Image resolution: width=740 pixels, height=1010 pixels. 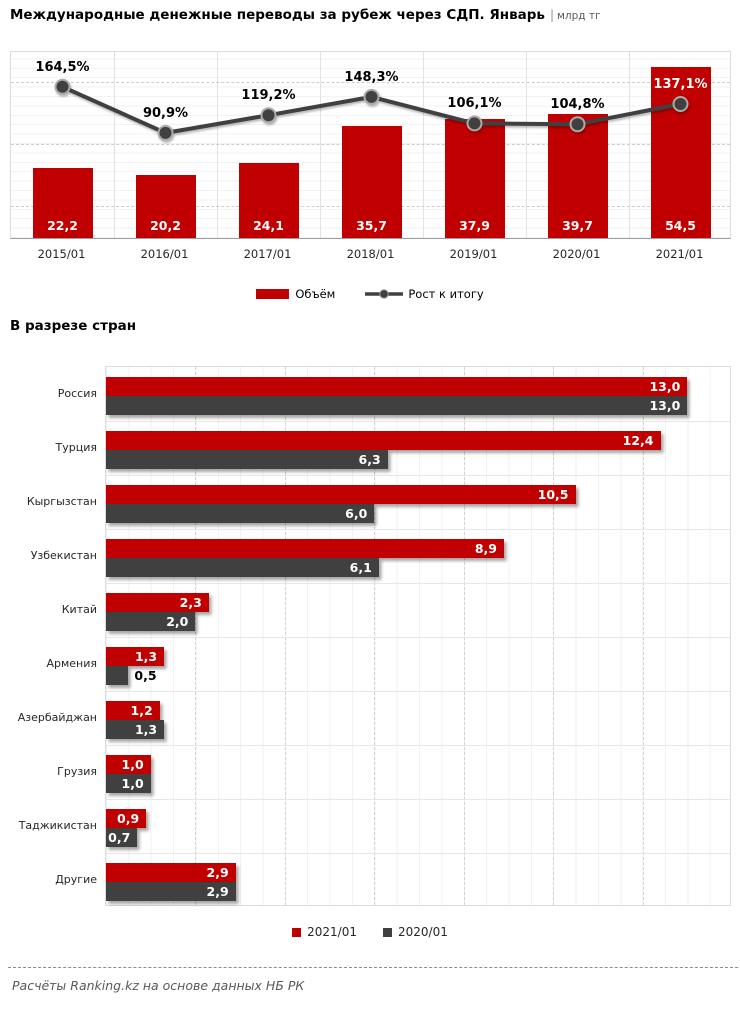 What do you see at coordinates (133, 710) in the screenshot?
I see `country-bar-2021/01: 1,2` at bounding box center [133, 710].